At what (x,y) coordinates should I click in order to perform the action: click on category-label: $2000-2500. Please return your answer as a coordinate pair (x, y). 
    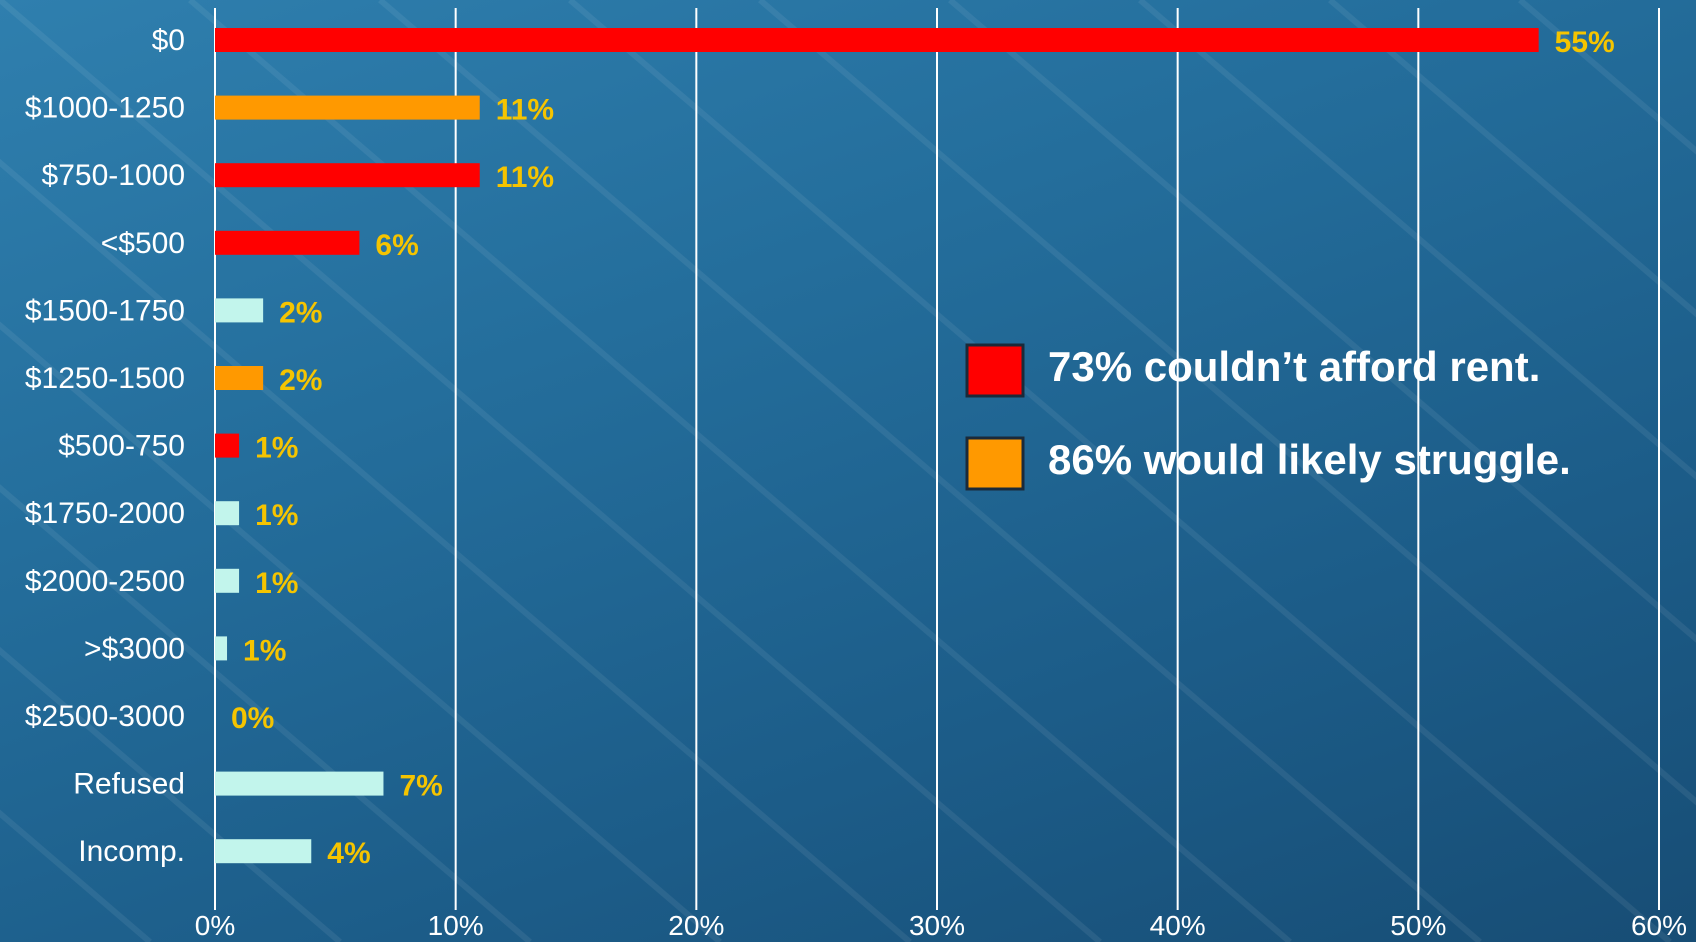
    Looking at the image, I should click on (105, 581).